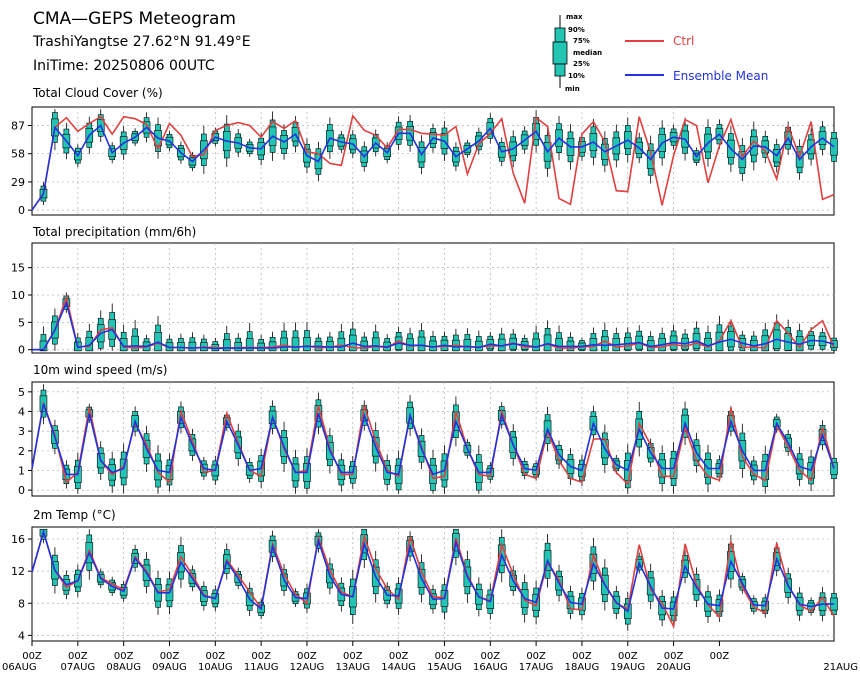 The width and height of the screenshot is (860, 683). I want to click on y-tick-label: 1, so click(21, 470).